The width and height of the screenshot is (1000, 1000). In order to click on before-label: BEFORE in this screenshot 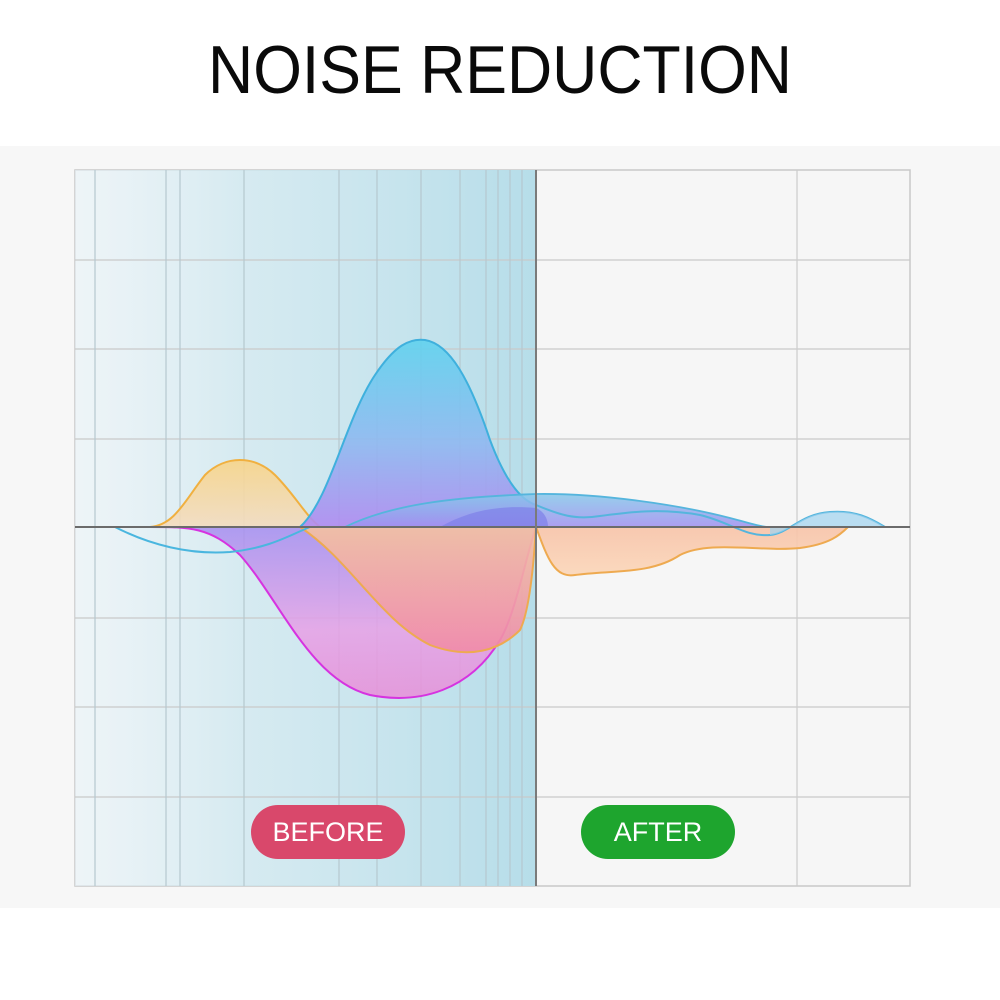, I will do `click(328, 831)`.